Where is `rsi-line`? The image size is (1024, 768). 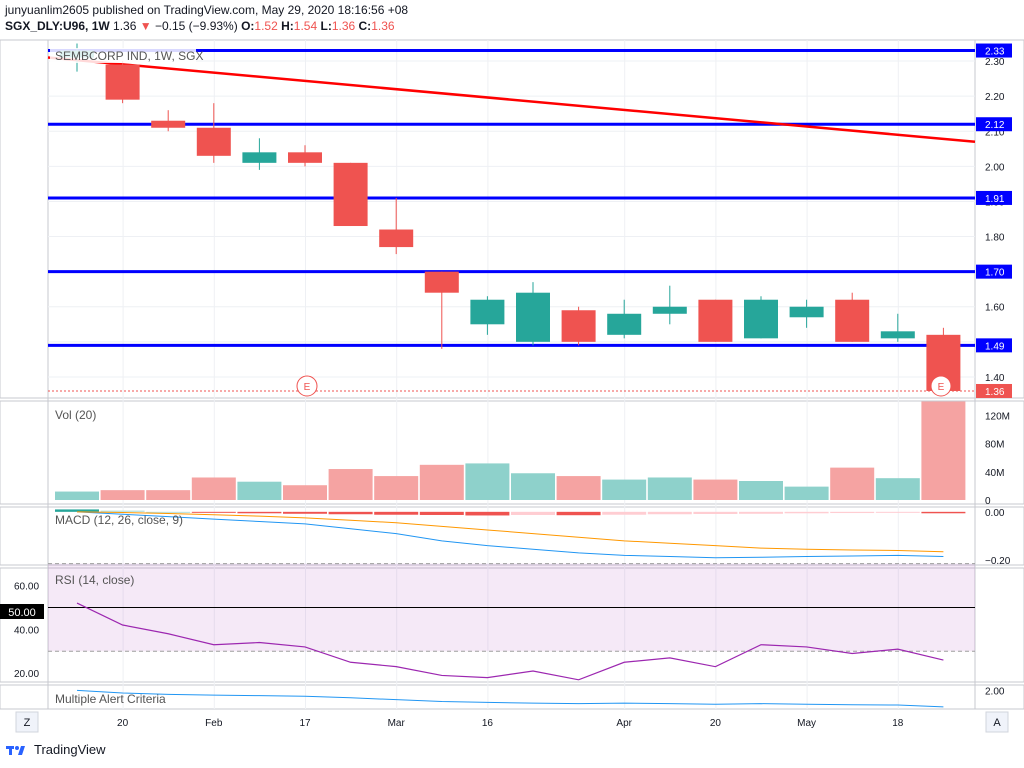 rsi-line is located at coordinates (510, 641).